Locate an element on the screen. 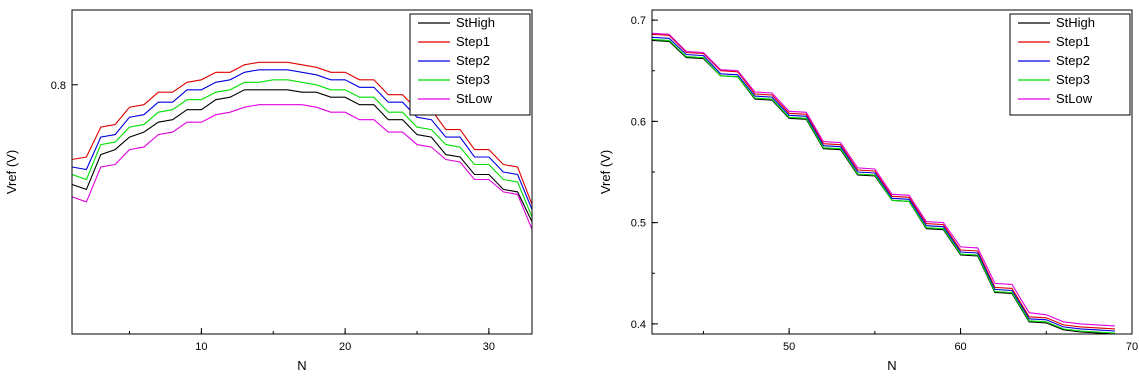 The width and height of the screenshot is (1139, 384). y-tick-label: 0.5 is located at coordinates (638, 224).